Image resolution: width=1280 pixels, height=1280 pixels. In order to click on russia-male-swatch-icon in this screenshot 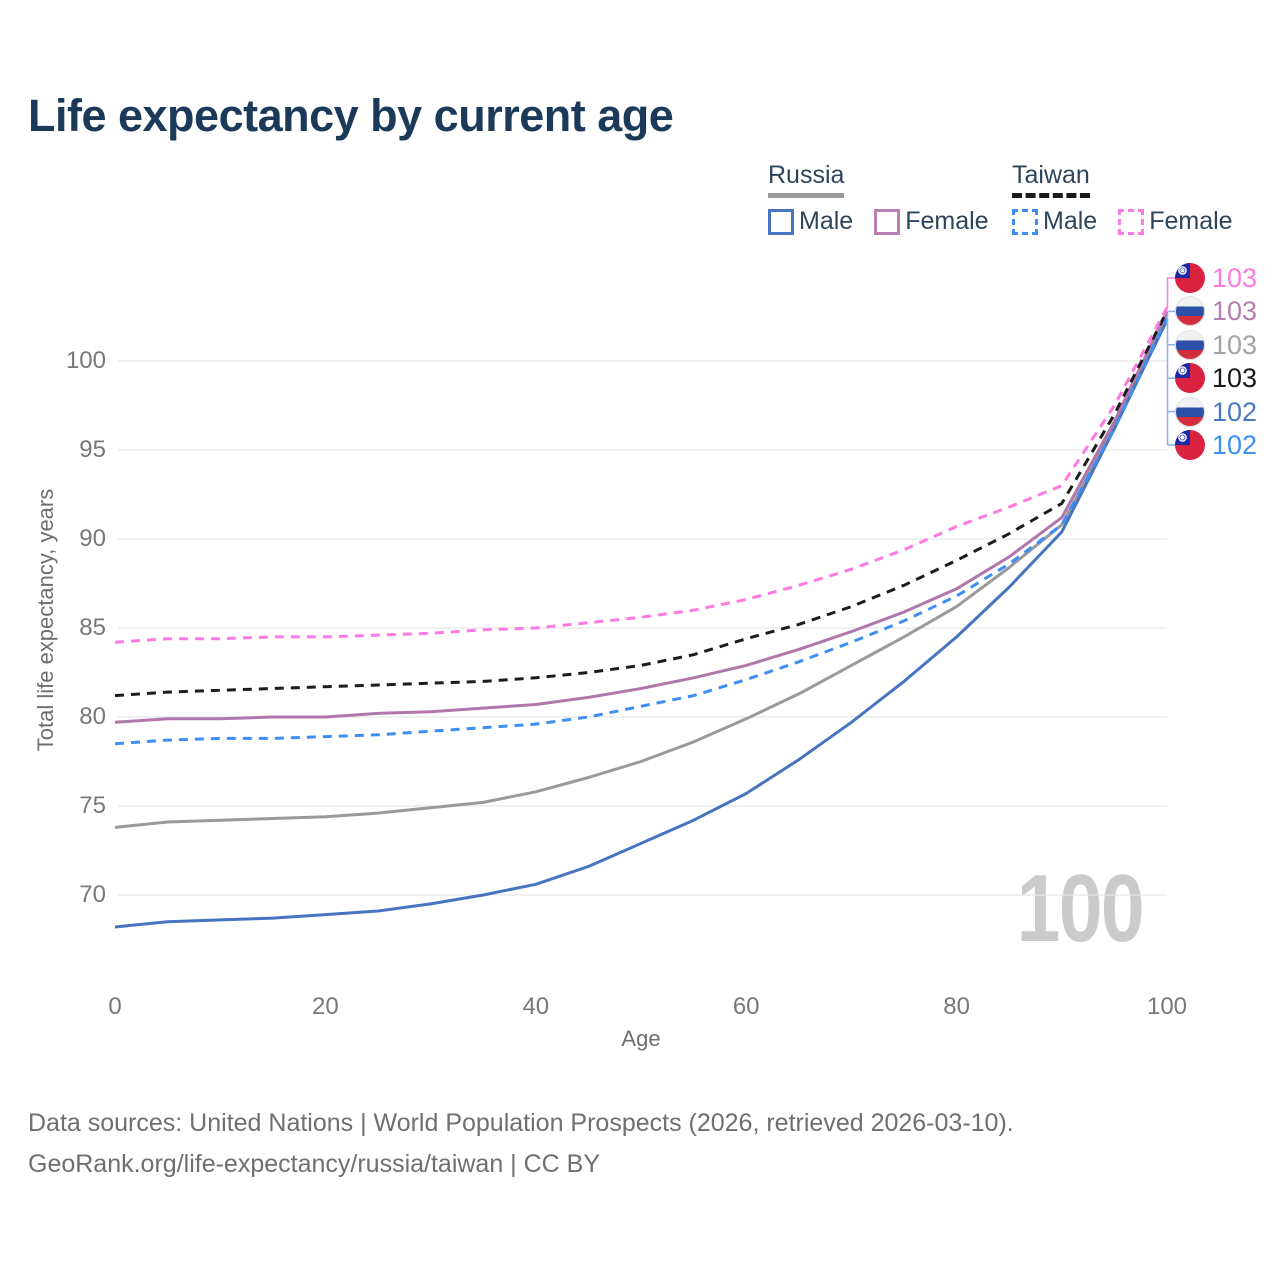, I will do `click(781, 221)`.